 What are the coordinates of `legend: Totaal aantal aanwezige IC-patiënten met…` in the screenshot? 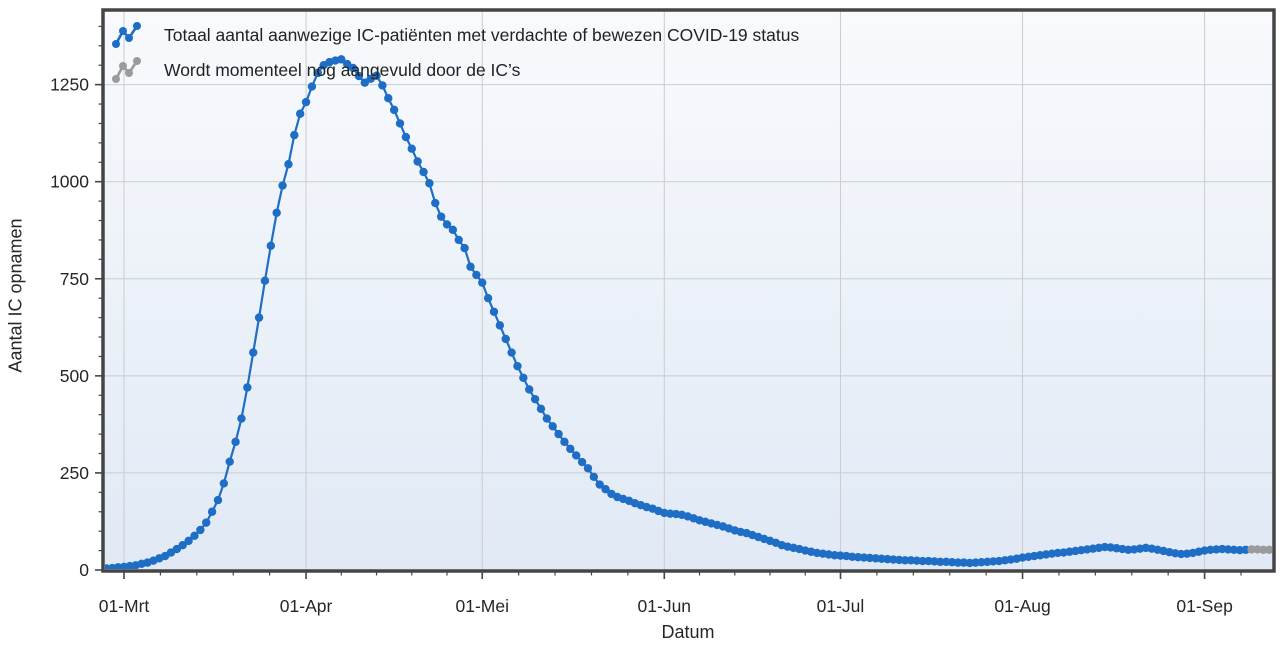 It's located at (455, 53).